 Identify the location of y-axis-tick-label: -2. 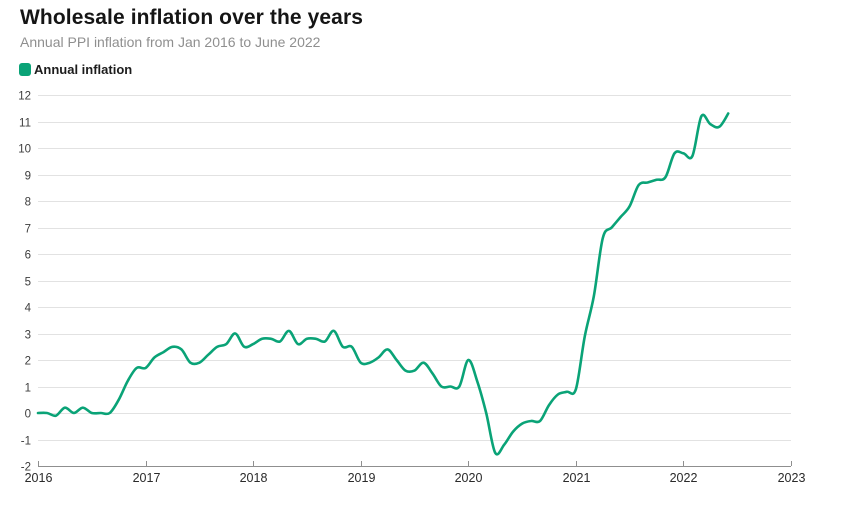
(26, 468).